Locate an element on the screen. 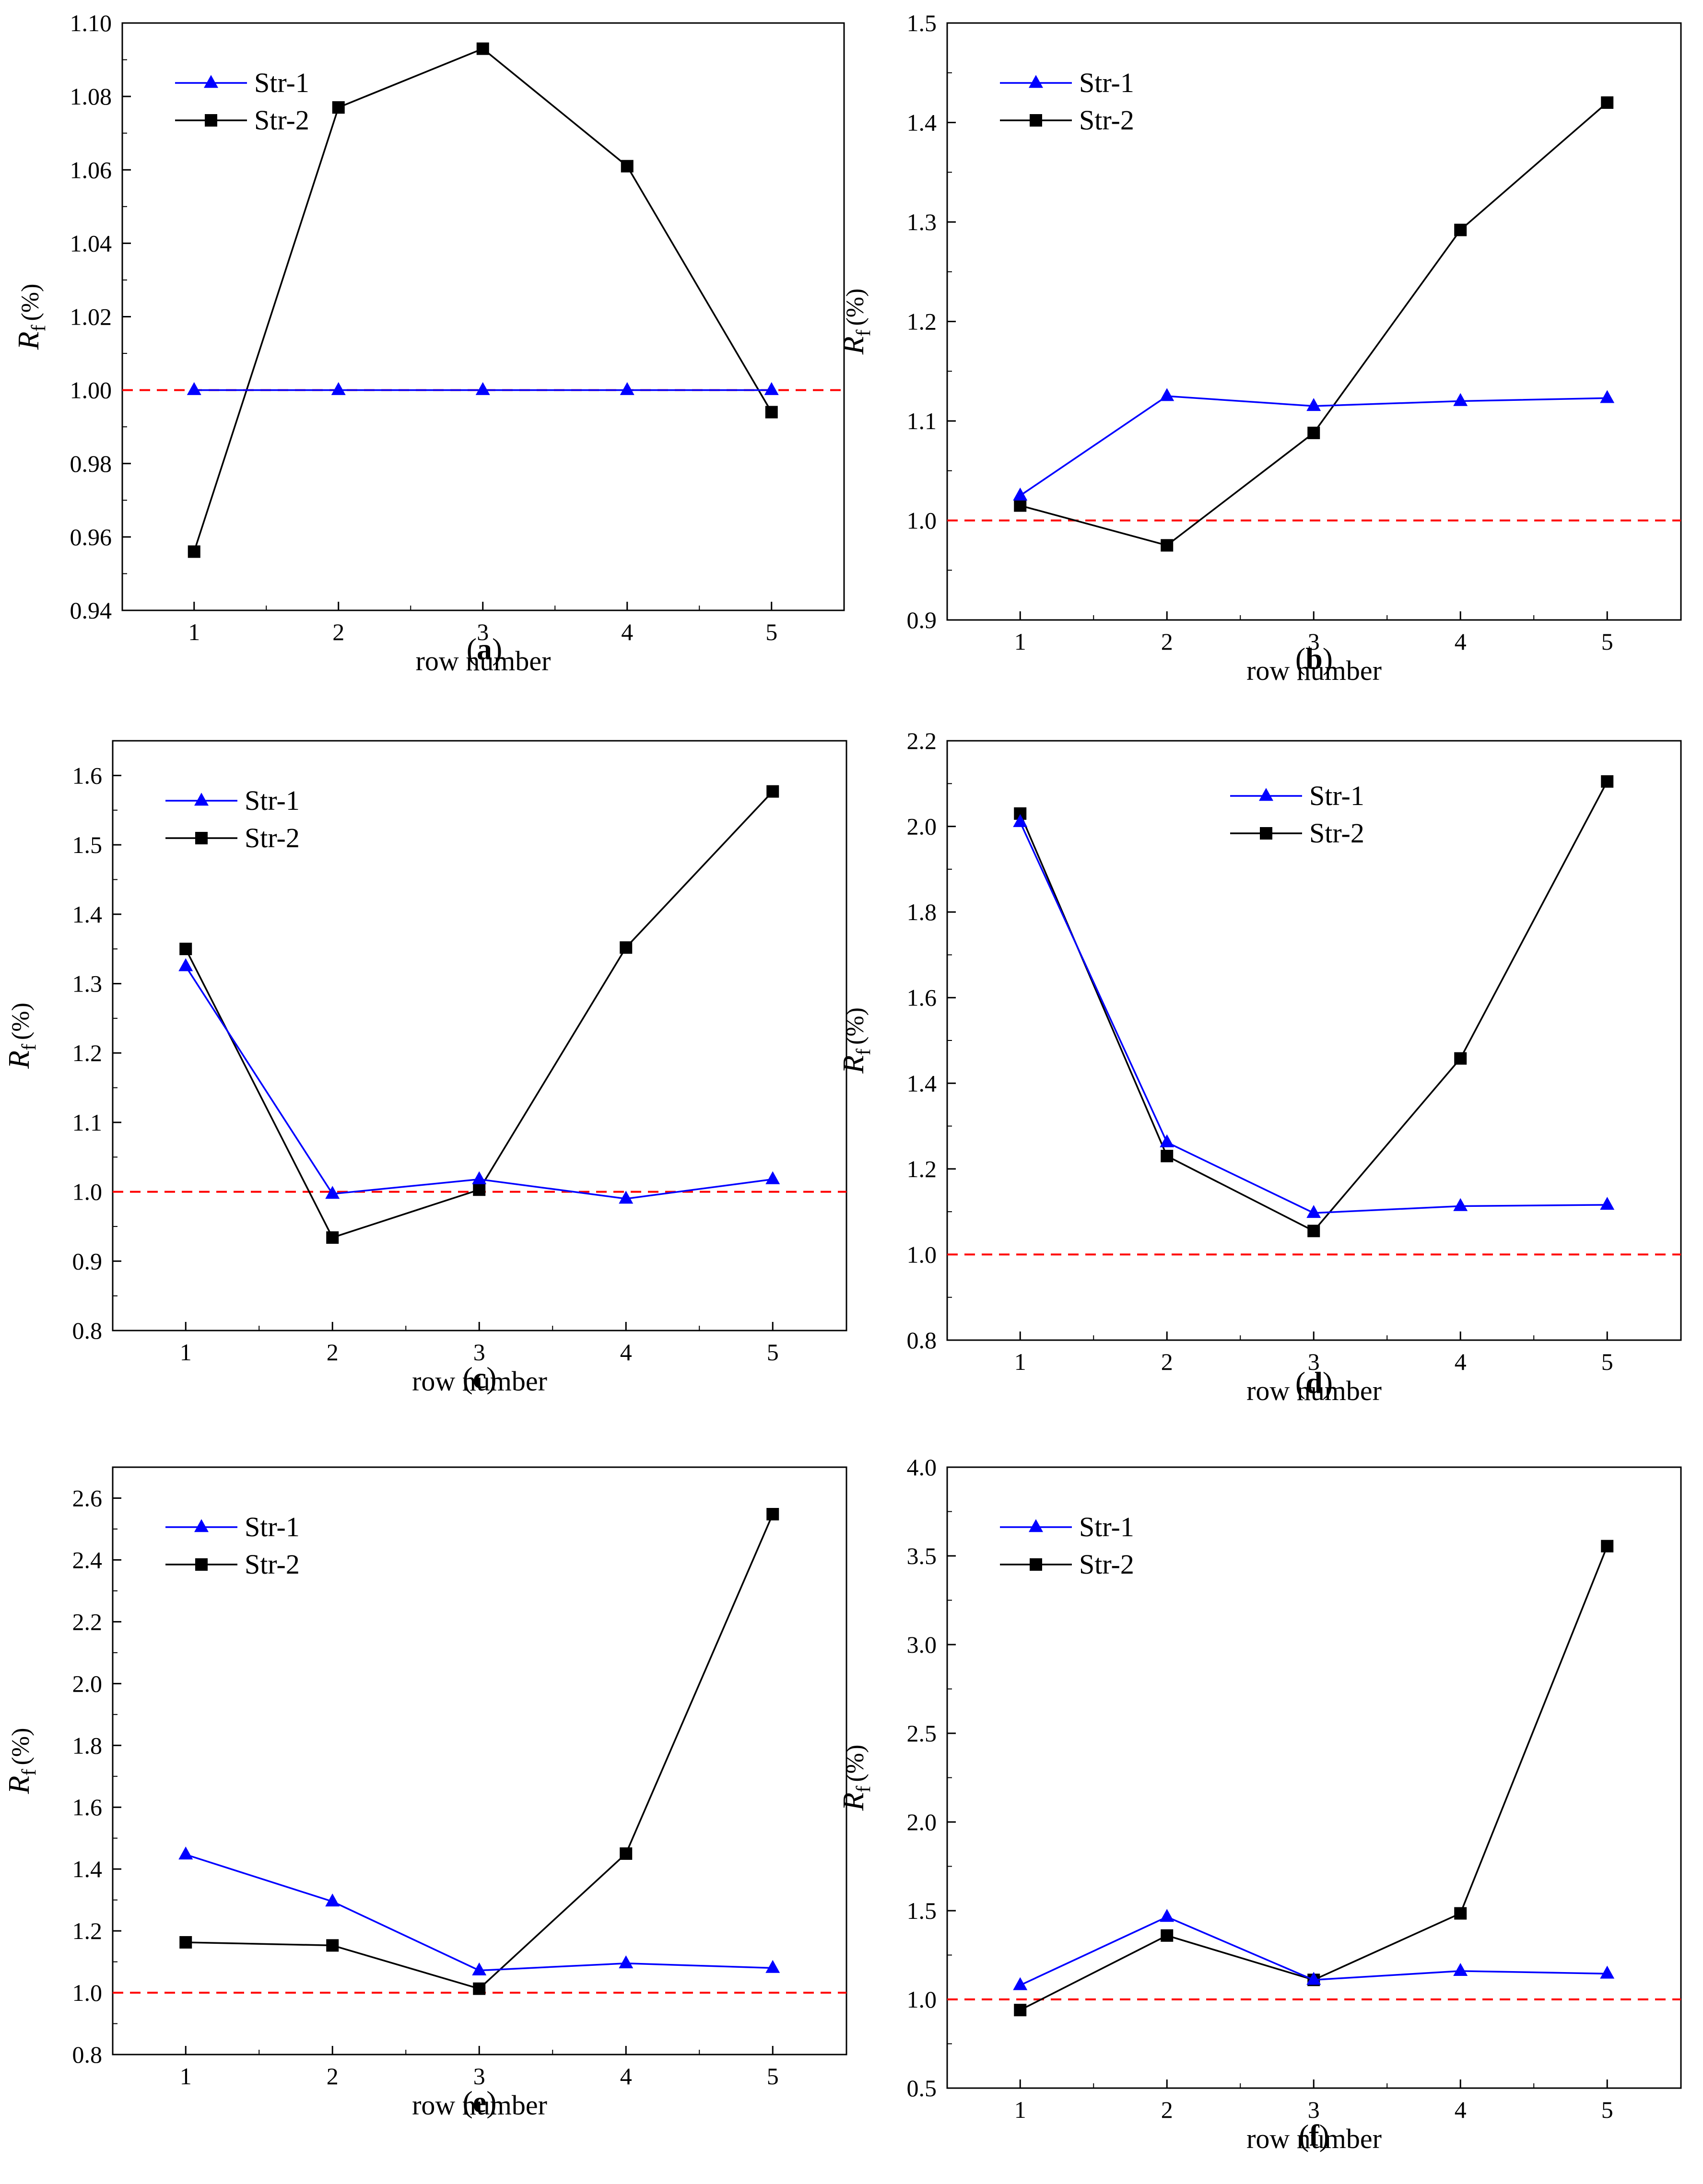 Image resolution: width=1703 pixels, height=2184 pixels. y-tick-label: 0.94 is located at coordinates (91, 611).